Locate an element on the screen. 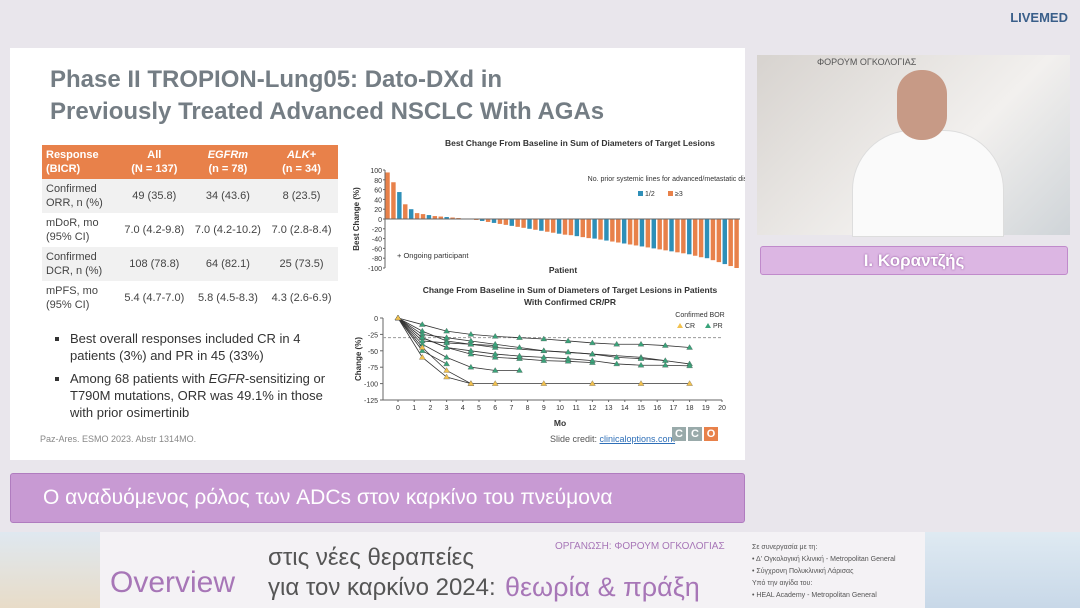  credit-link: clinicaloptions.com is located at coordinates (637, 439).